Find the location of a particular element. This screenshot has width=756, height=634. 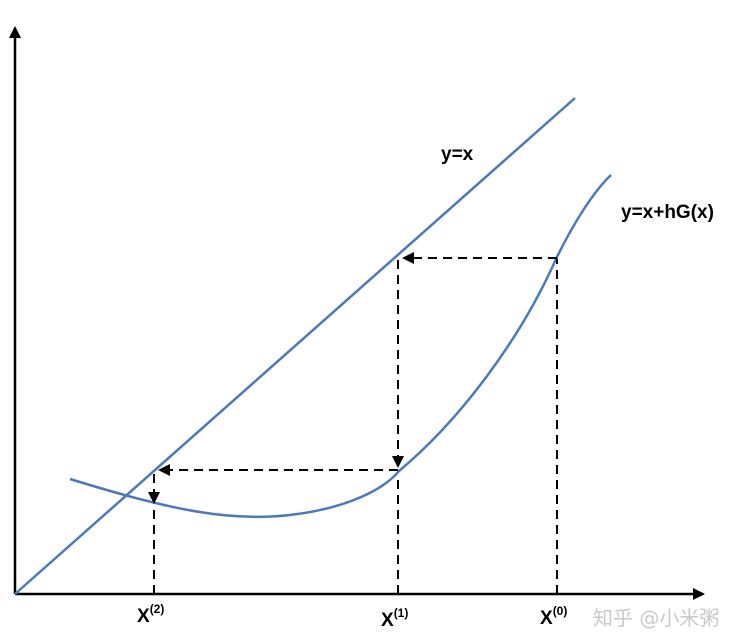

tick-label-x1: X(1) is located at coordinates (394, 618).